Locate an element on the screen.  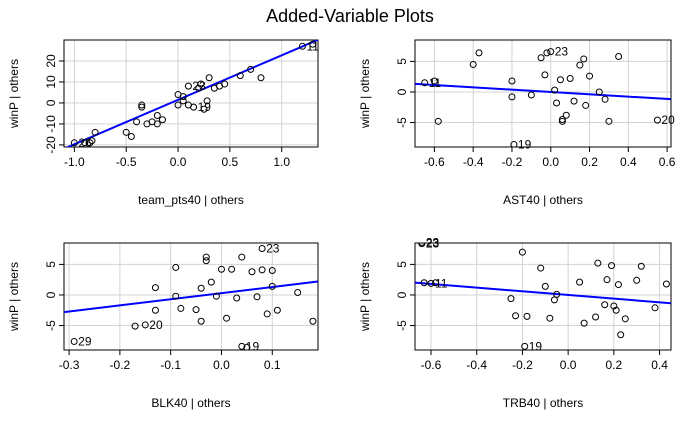
x-tick-label: -1.0 is located at coordinates (74, 162).